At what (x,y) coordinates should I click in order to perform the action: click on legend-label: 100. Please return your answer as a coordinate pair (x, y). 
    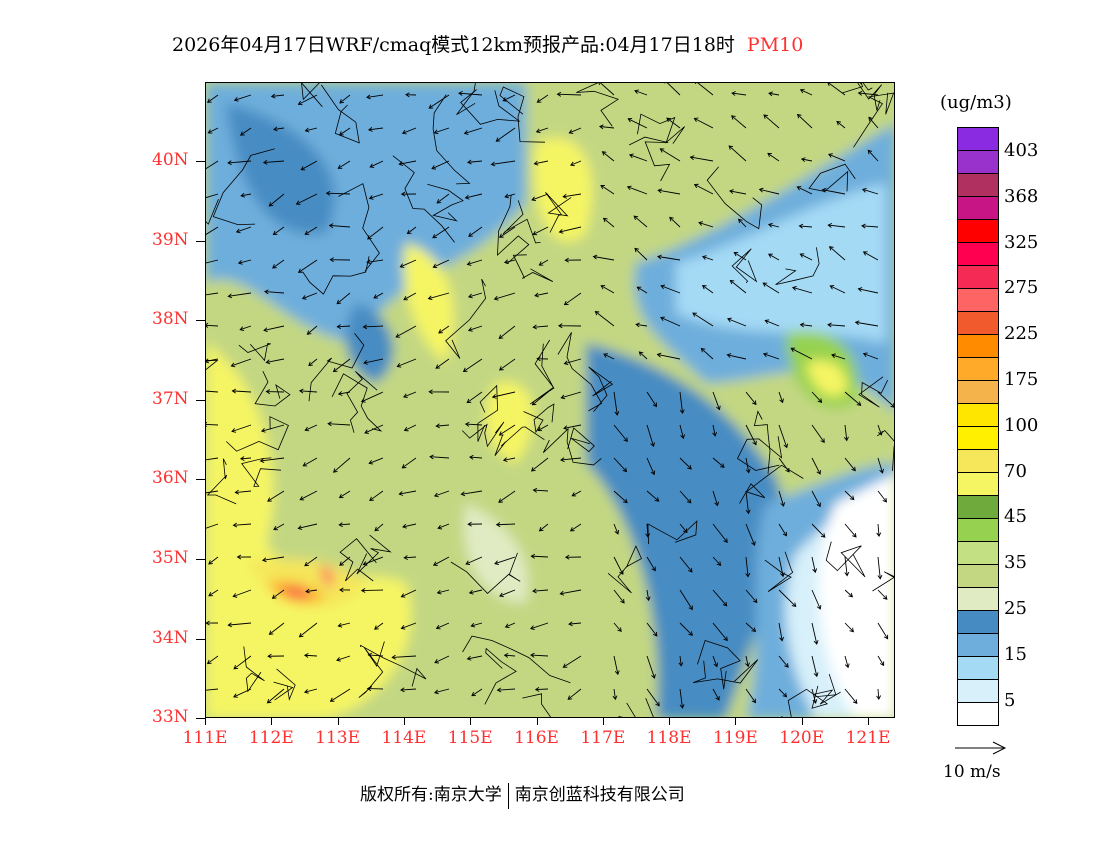
    Looking at the image, I should click on (1021, 425).